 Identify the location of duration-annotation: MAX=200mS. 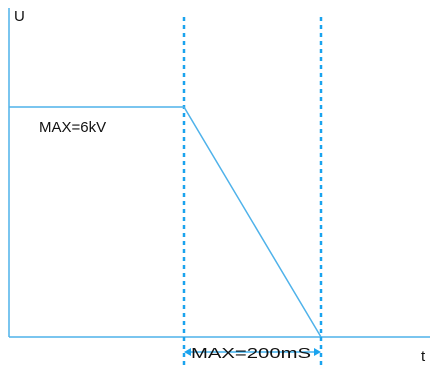
(251, 353).